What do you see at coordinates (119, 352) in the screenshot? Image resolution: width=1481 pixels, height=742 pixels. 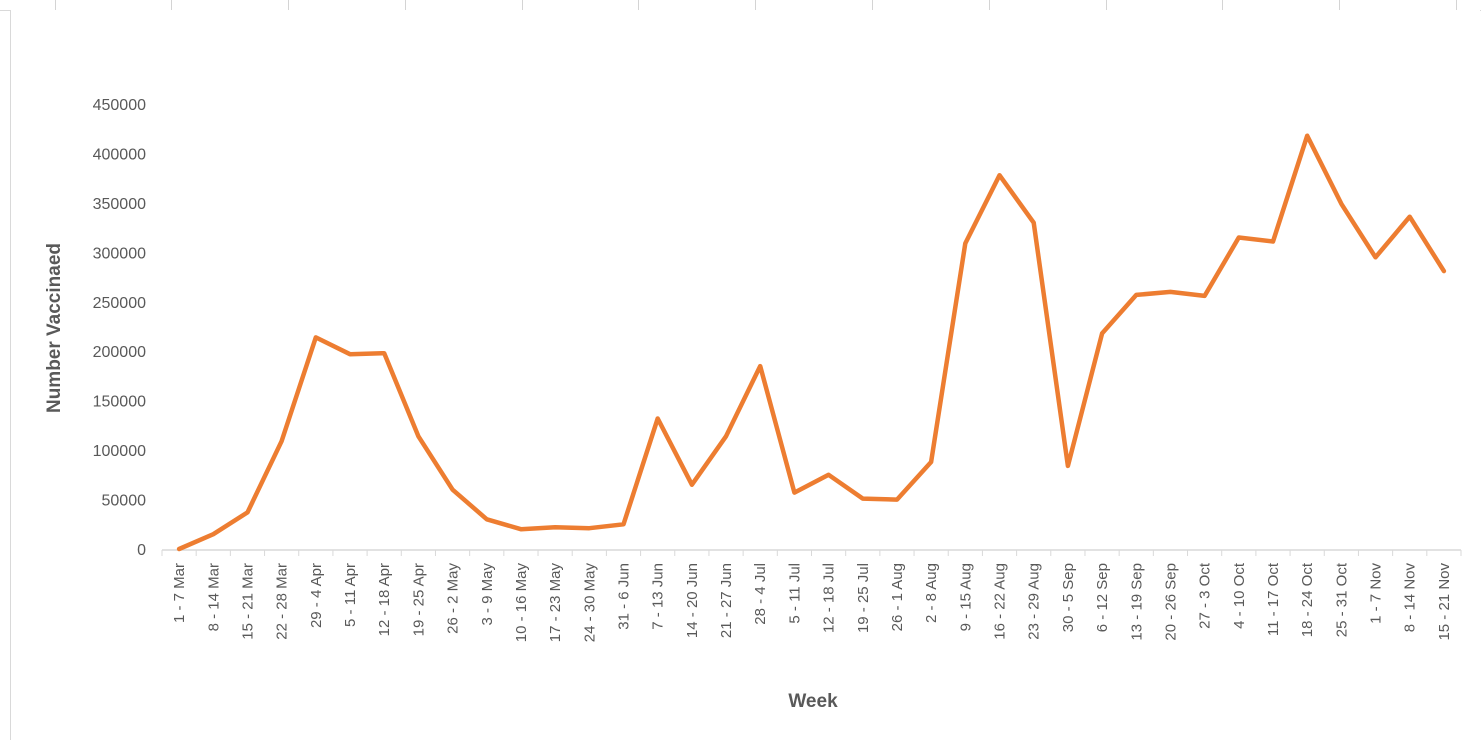 I see `y-tick-label: 200000` at bounding box center [119, 352].